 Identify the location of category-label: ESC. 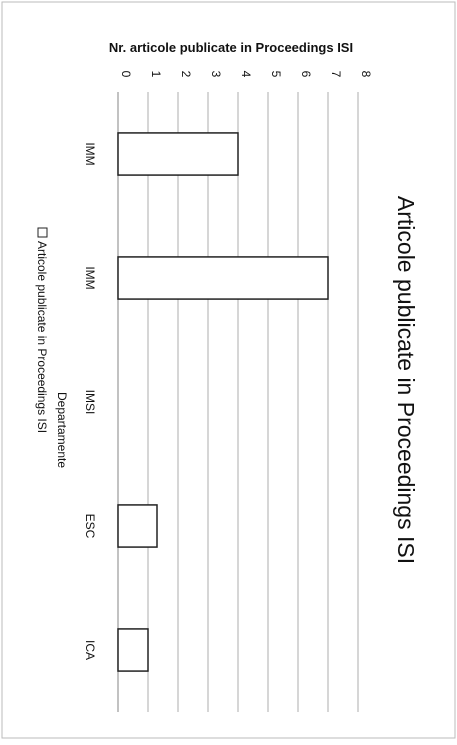
(90, 526).